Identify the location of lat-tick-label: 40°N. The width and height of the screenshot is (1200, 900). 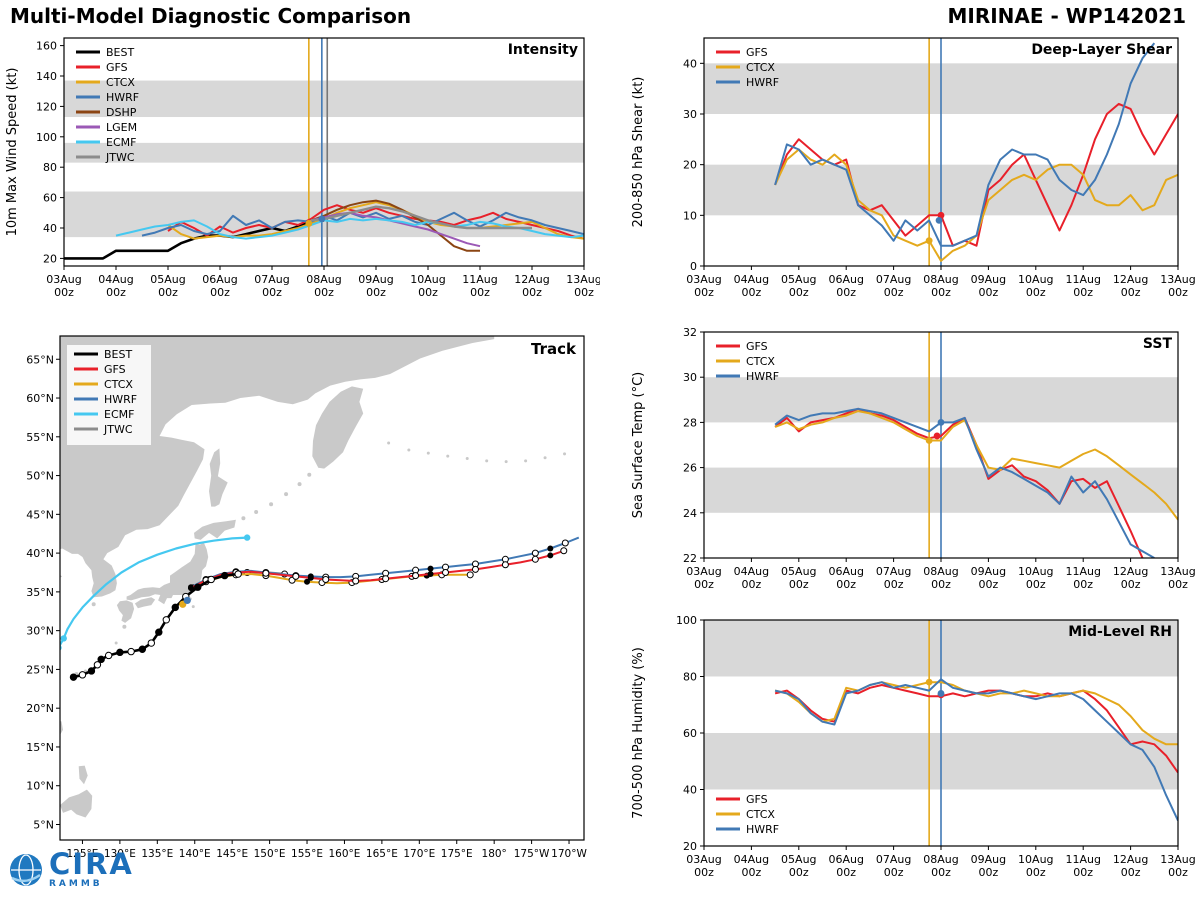
(40, 553).